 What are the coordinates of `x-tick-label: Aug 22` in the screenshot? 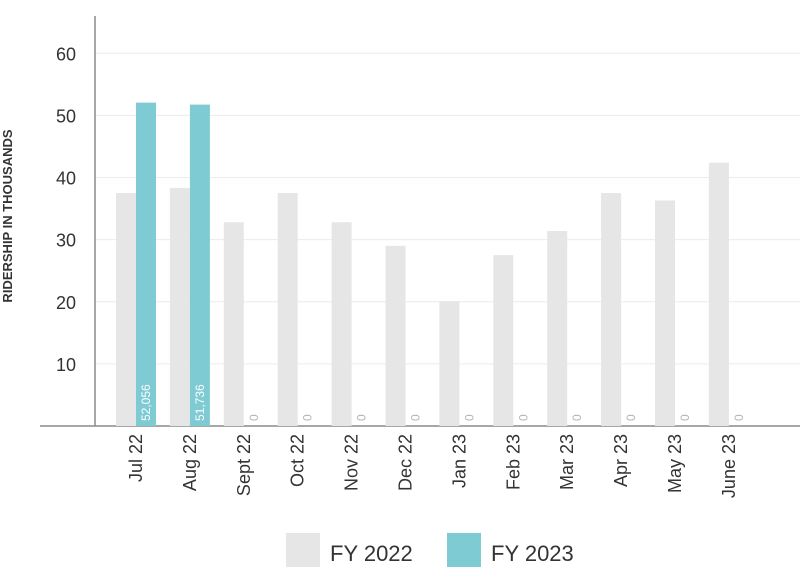 It's located at (190, 462).